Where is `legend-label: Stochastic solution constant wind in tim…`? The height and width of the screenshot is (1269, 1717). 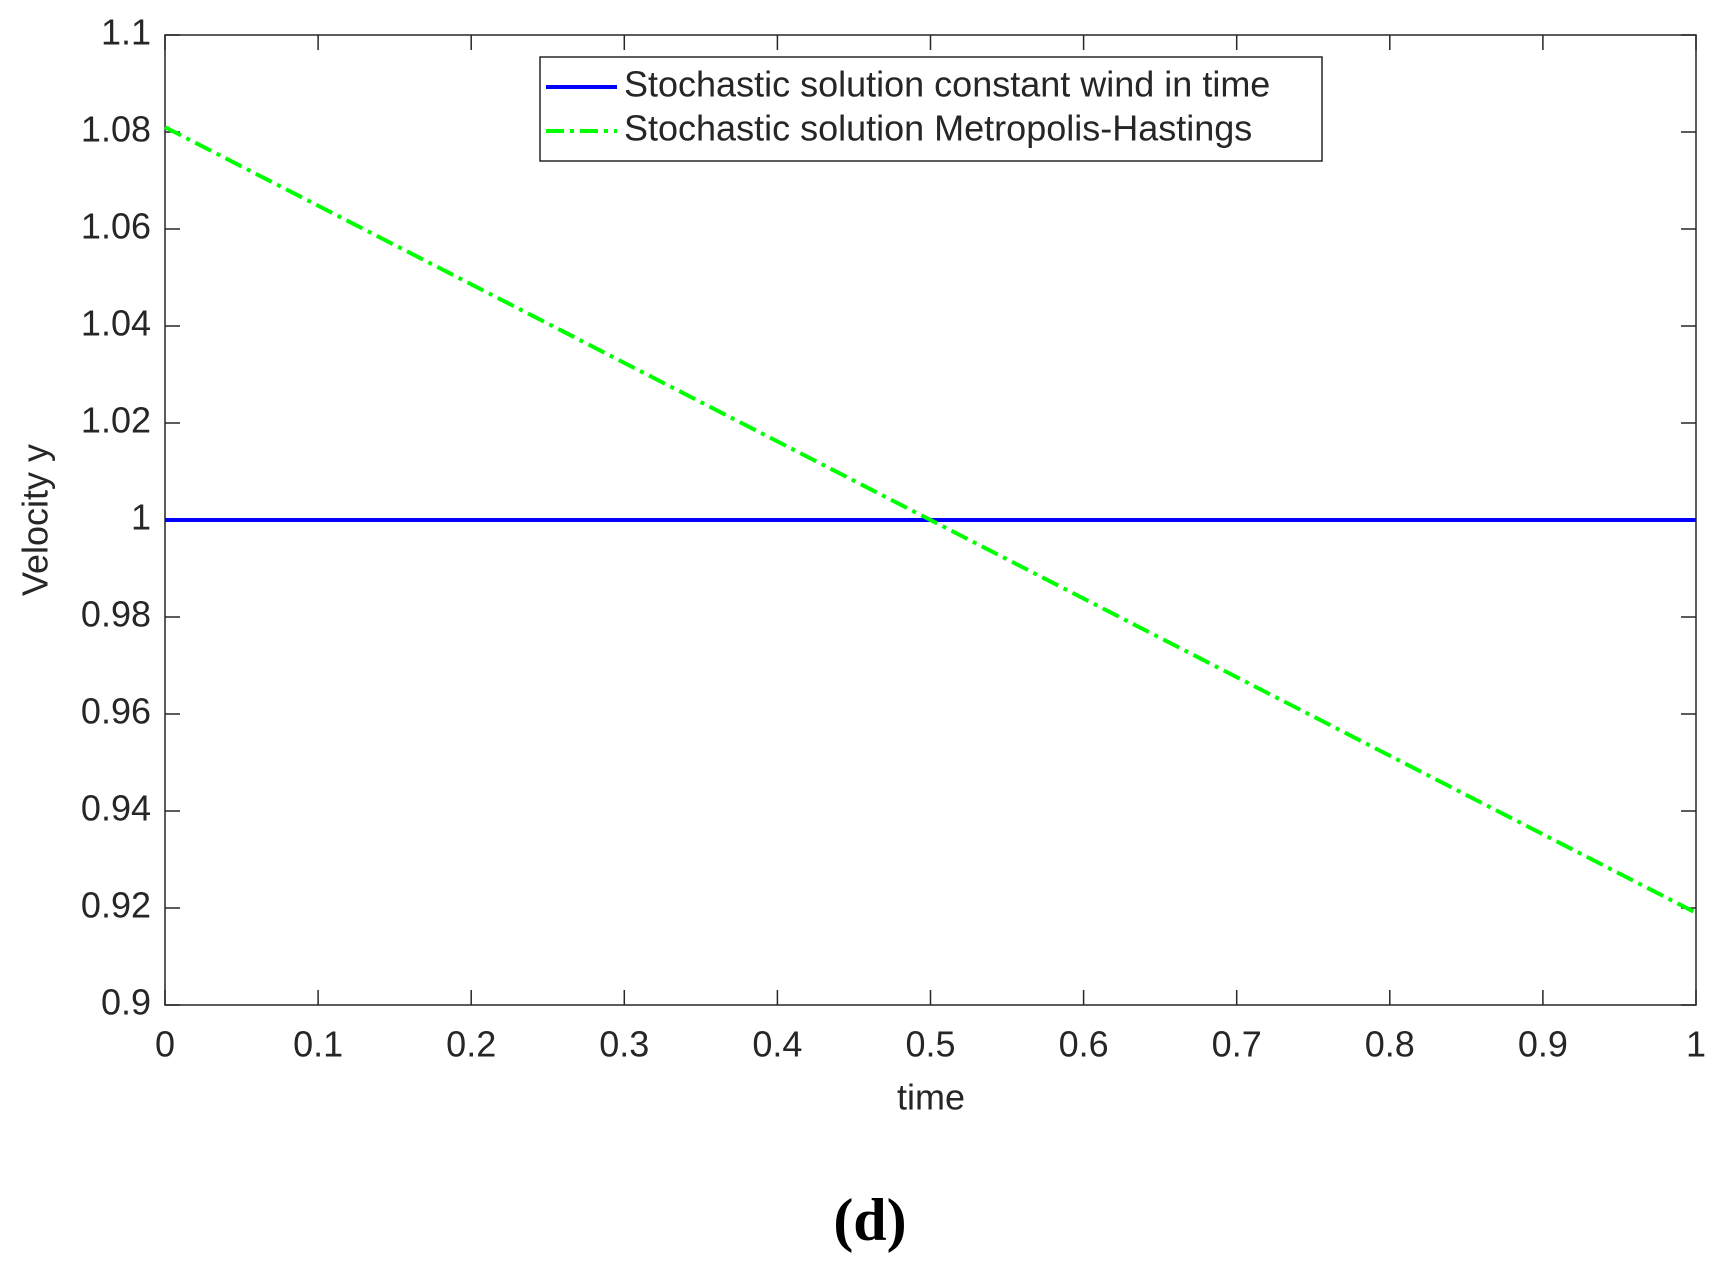 legend-label: Stochastic solution constant wind in tim… is located at coordinates (947, 84).